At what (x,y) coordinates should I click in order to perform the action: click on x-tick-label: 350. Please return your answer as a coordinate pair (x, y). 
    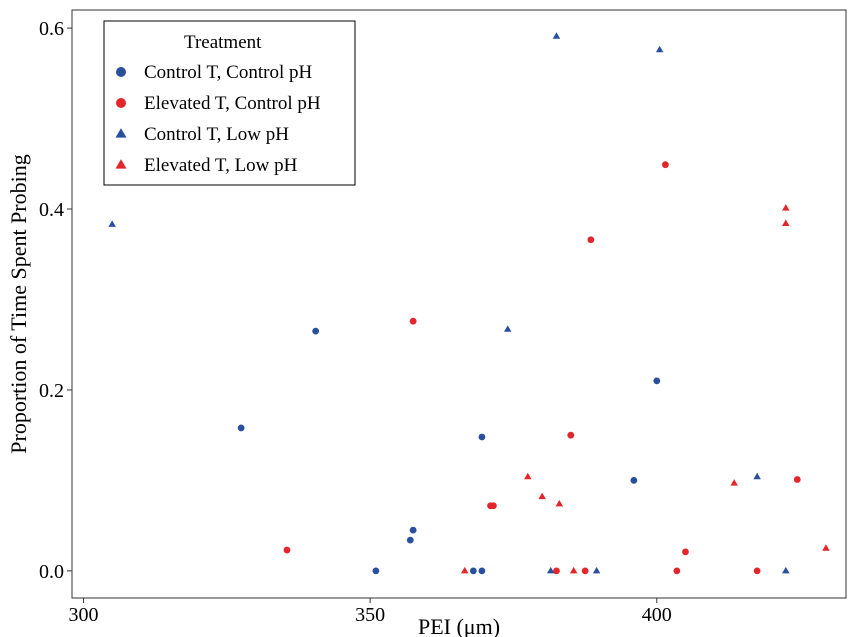
    Looking at the image, I should click on (370, 615).